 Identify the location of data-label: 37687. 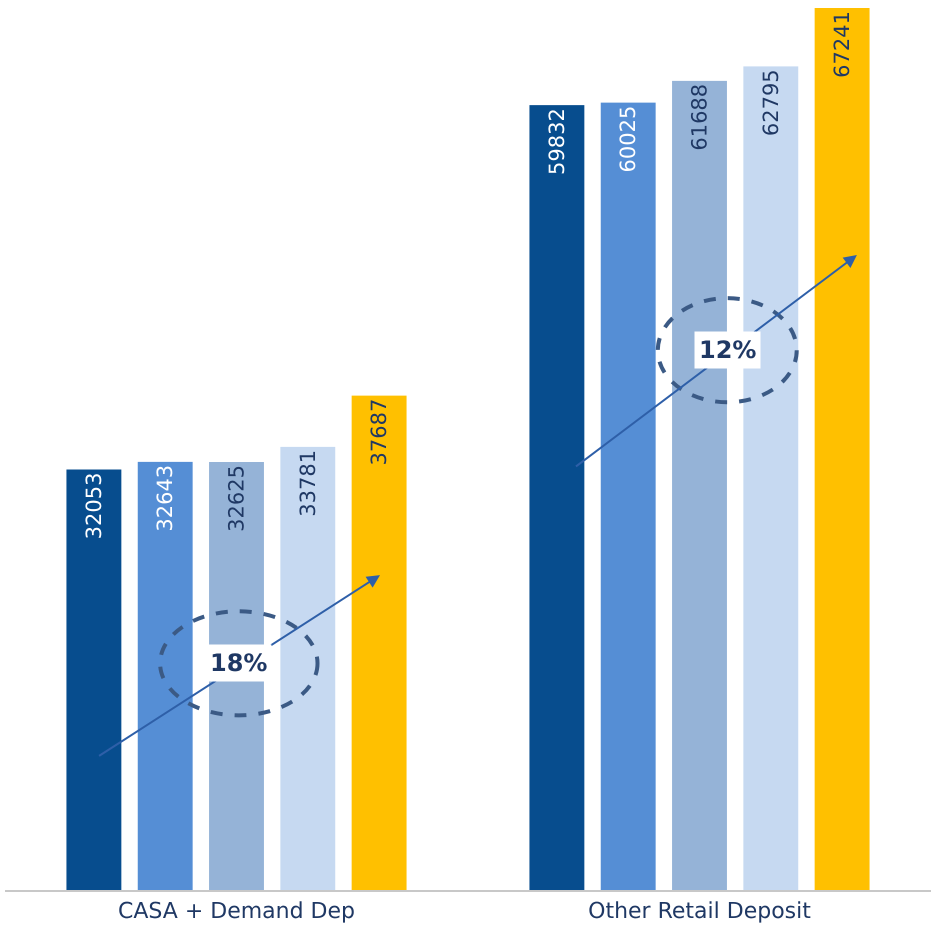
(379, 432).